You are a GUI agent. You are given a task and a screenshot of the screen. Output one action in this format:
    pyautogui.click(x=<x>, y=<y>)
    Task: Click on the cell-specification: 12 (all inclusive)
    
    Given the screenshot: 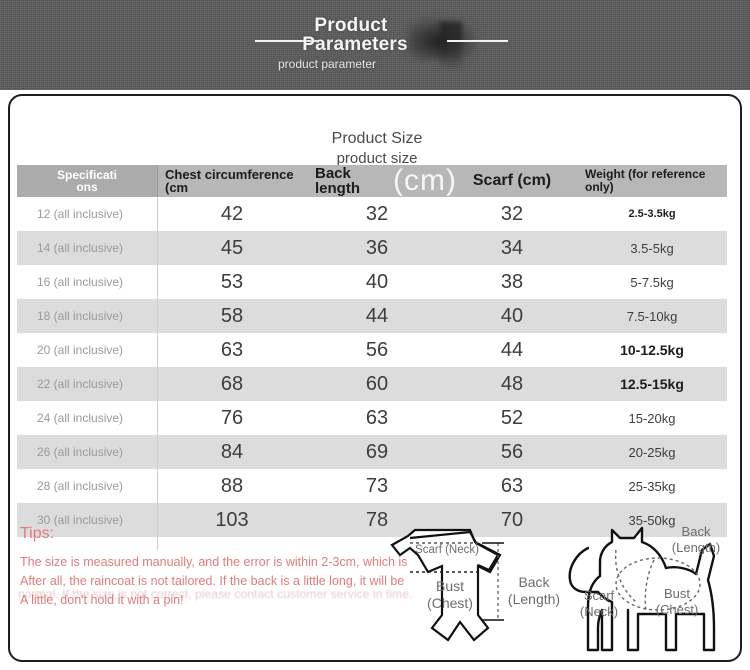 What is the action you would take?
    pyautogui.click(x=87, y=214)
    